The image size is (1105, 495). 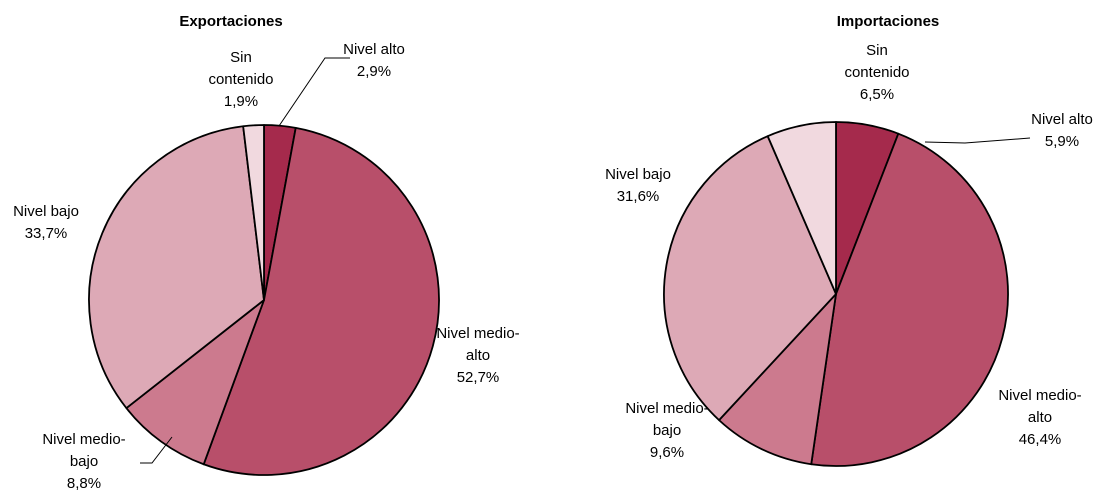 What do you see at coordinates (374, 60) in the screenshot?
I see `exports-label-nivel-alto: Nivel alto 2,9%` at bounding box center [374, 60].